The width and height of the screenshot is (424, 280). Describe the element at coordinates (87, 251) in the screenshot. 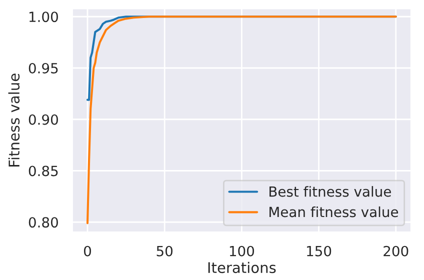

I see `x-tick-label: 0` at that location.